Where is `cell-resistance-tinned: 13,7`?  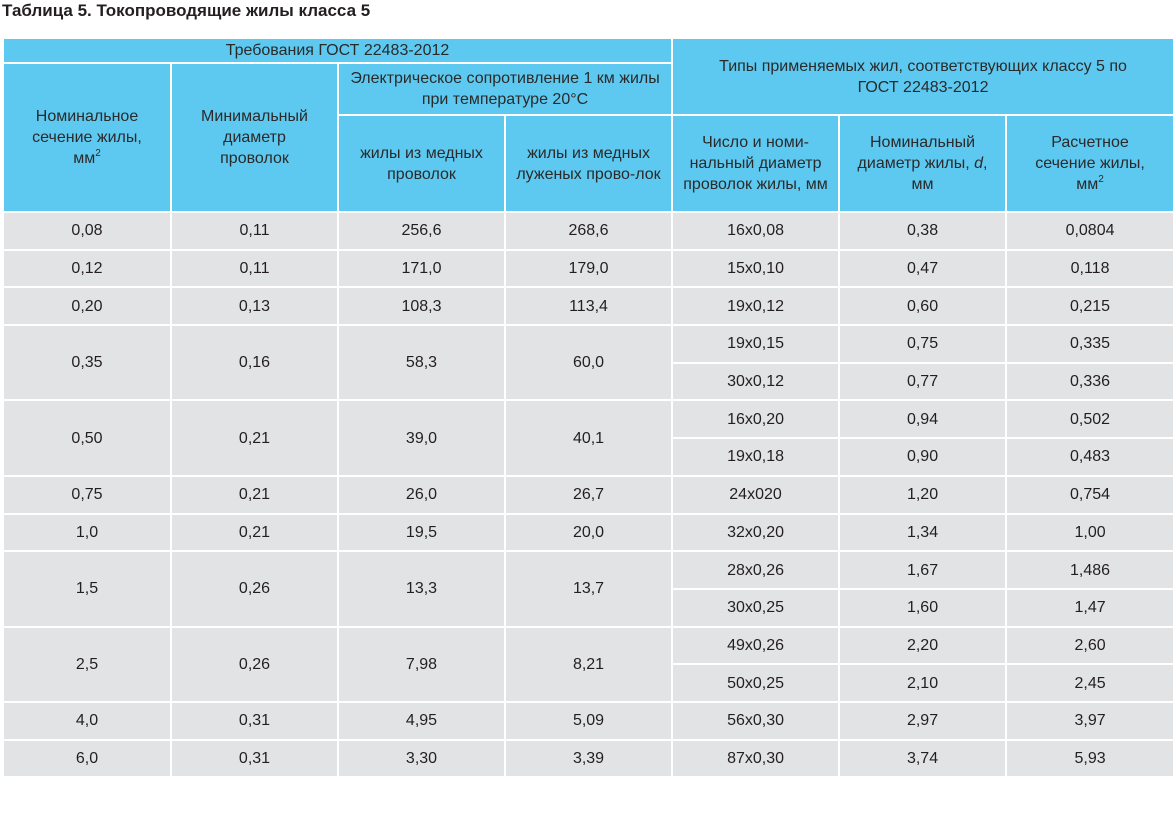
cell-resistance-tinned: 13,7 is located at coordinates (588, 589).